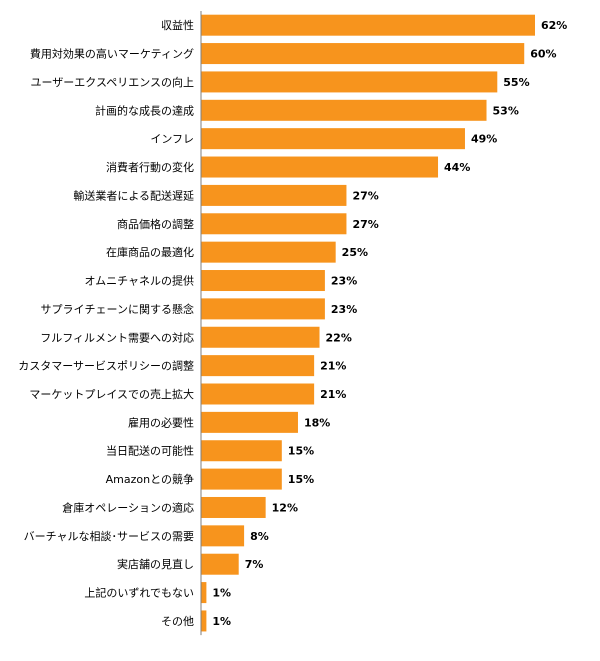 The height and width of the screenshot is (661, 600). Describe the element at coordinates (172, 139) in the screenshot. I see `category-label: インフレ` at that location.